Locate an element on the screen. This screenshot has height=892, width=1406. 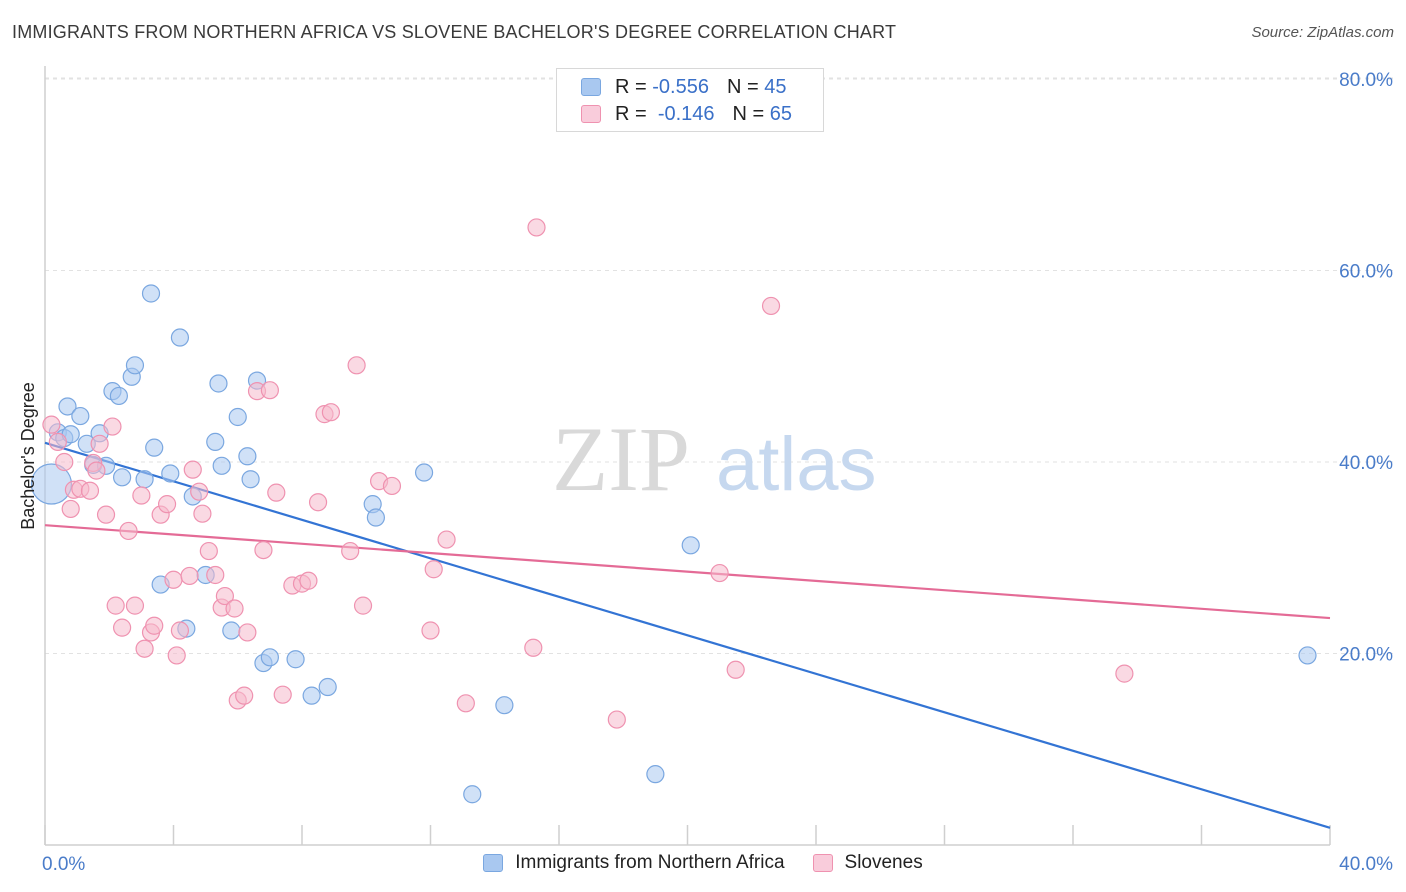
legend-swatch-blue is located at coordinates (591, 87).